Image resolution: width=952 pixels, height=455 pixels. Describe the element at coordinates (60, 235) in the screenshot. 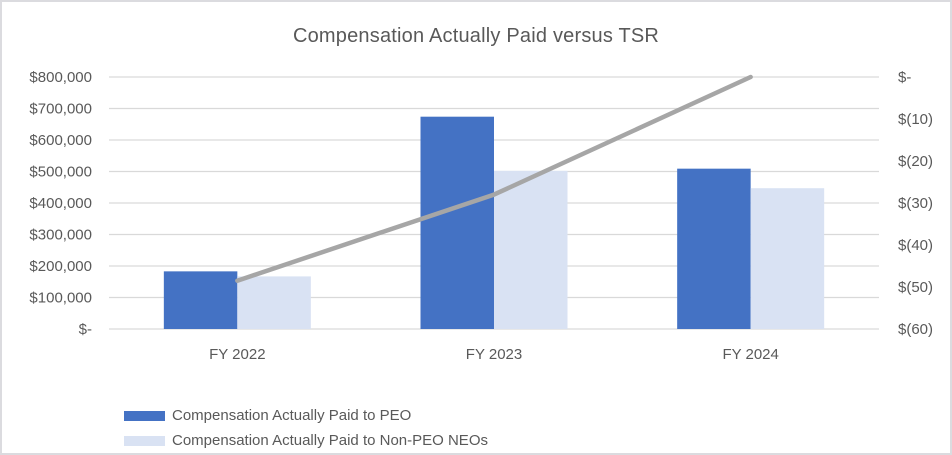

I see `left-axis-tick: $300,000` at that location.